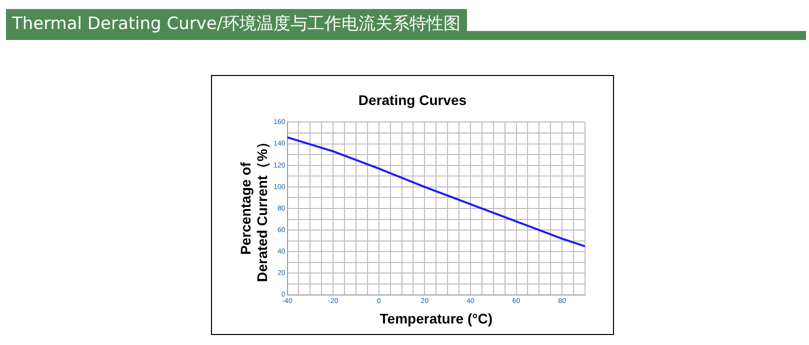  I want to click on y-axis-title: Percentage of Derated Current（%）, so click(253, 208).